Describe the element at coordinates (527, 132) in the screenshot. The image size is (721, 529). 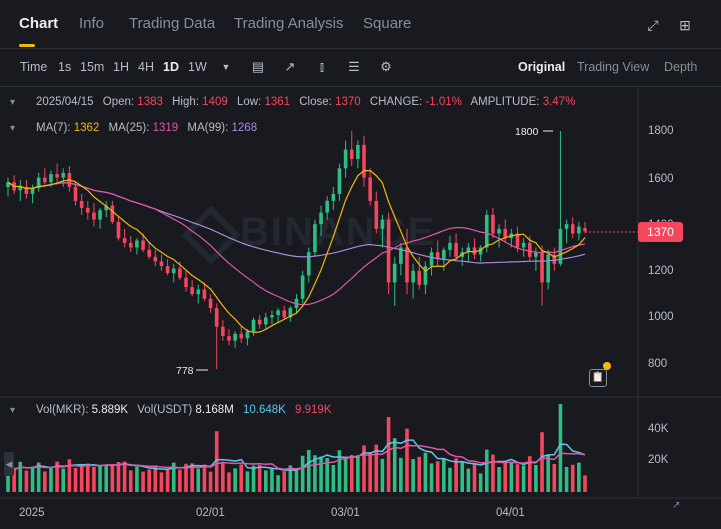
I see `high-marker-label: 1800` at that location.